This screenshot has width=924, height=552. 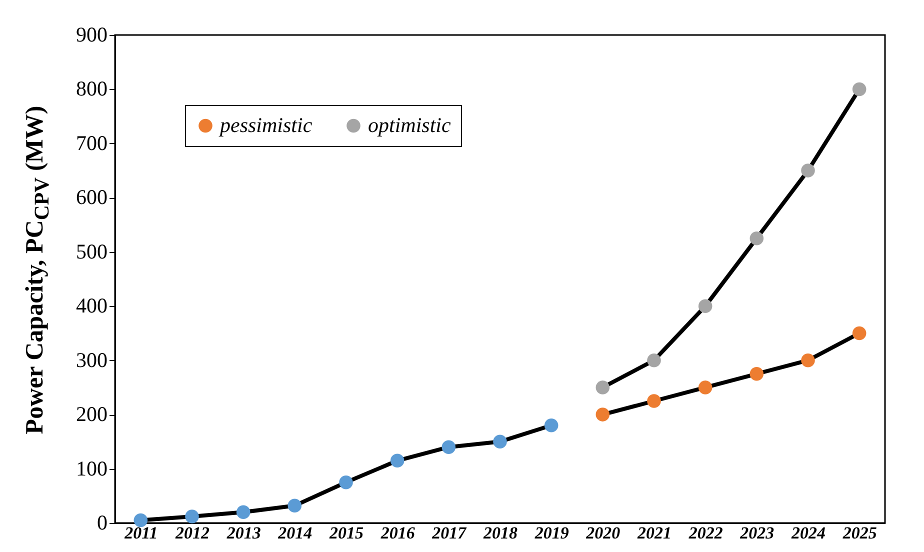 What do you see at coordinates (757, 533) in the screenshot?
I see `x-tick-label: 2023` at bounding box center [757, 533].